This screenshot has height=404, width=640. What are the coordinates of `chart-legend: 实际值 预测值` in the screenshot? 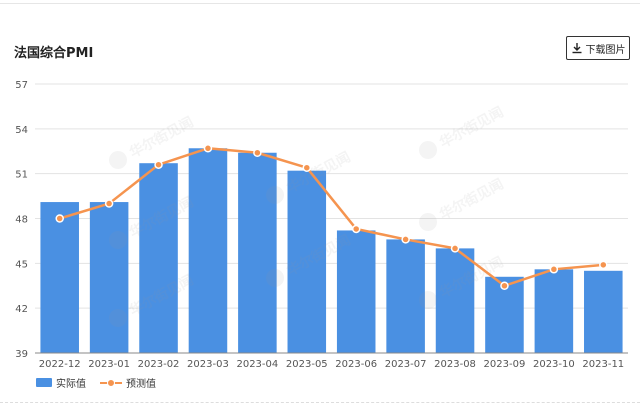 It's located at (103, 382).